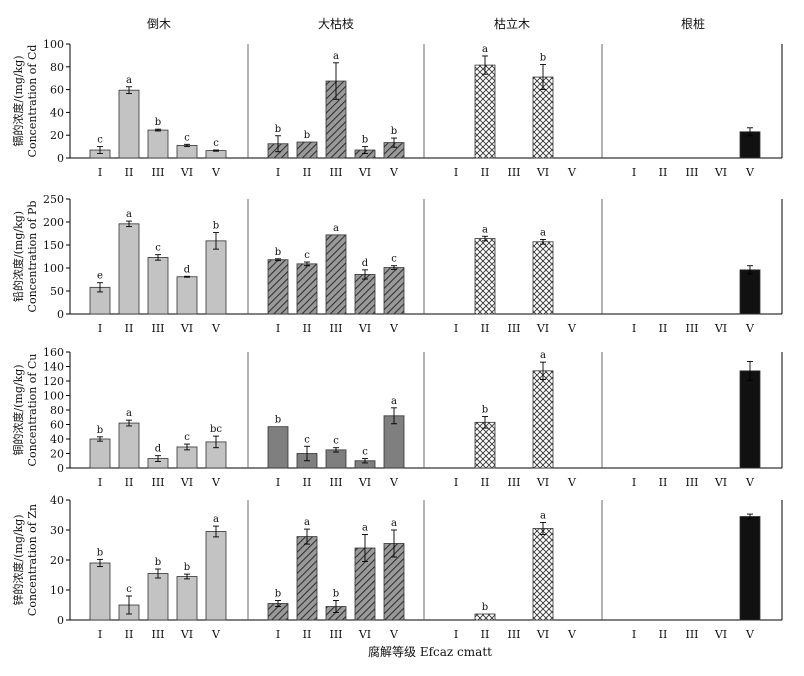  What do you see at coordinates (53, 367) in the screenshot?
I see `y-tick-label: 140` at bounding box center [53, 367].